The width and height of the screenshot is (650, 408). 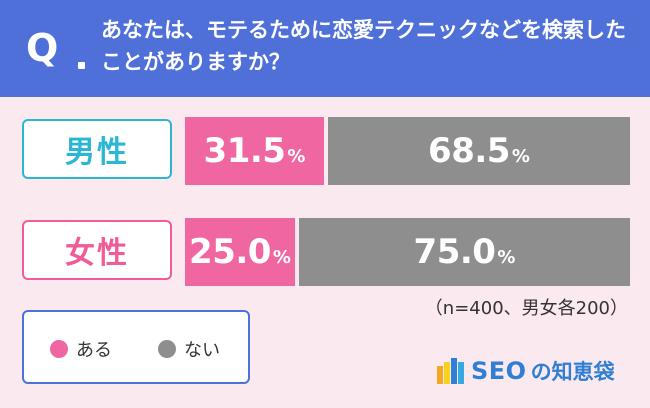 I want to click on value-label: 75.0, so click(x=454, y=252).